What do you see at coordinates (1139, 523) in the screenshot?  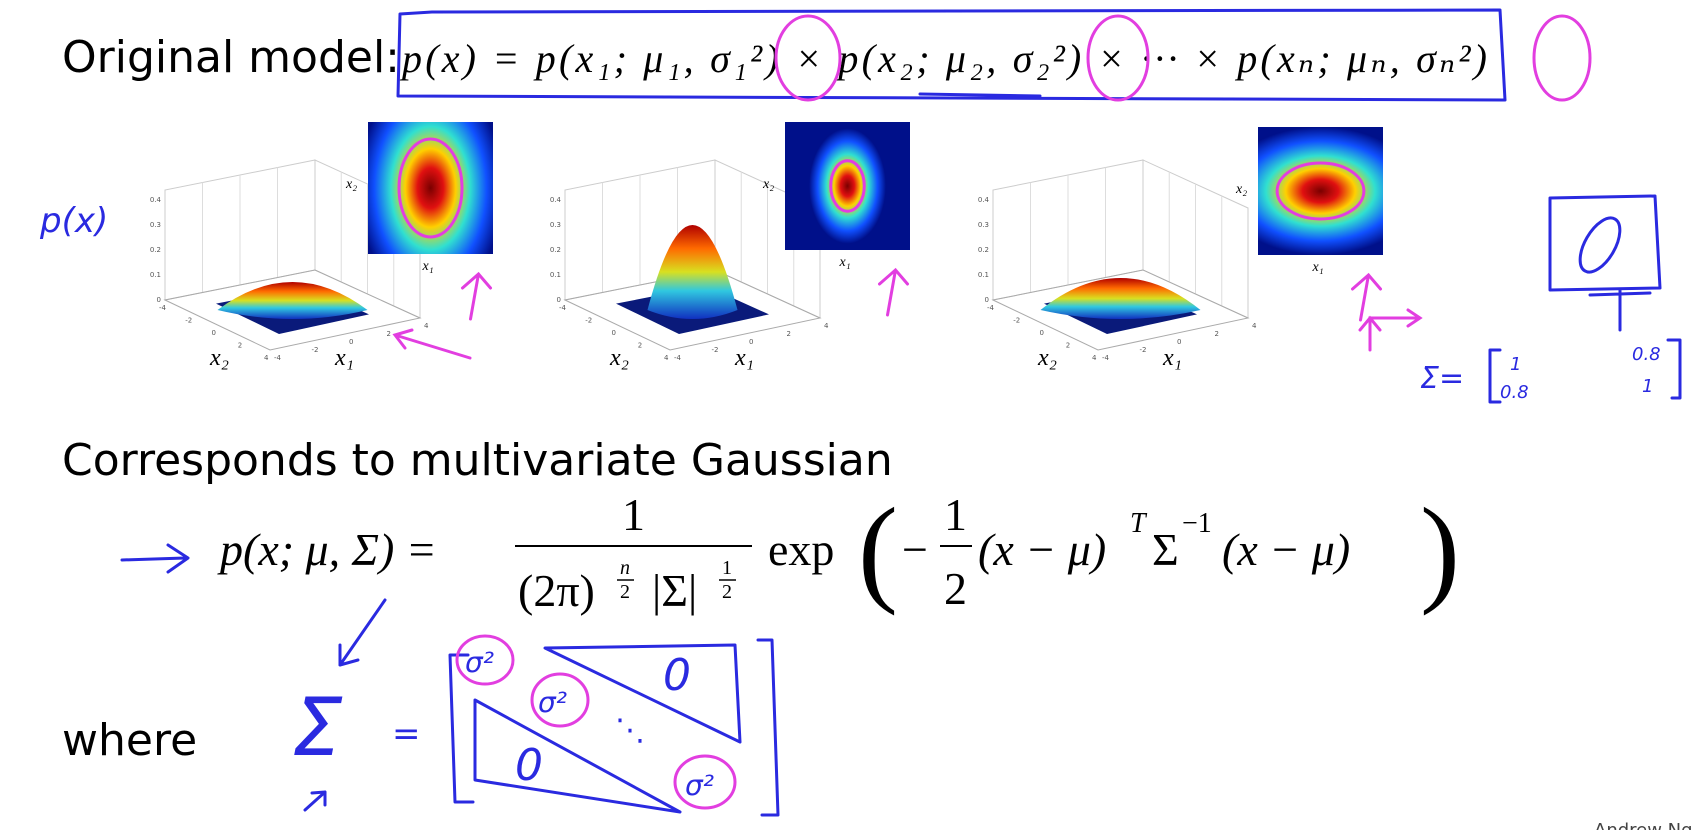 I see `transpose: T` at bounding box center [1139, 523].